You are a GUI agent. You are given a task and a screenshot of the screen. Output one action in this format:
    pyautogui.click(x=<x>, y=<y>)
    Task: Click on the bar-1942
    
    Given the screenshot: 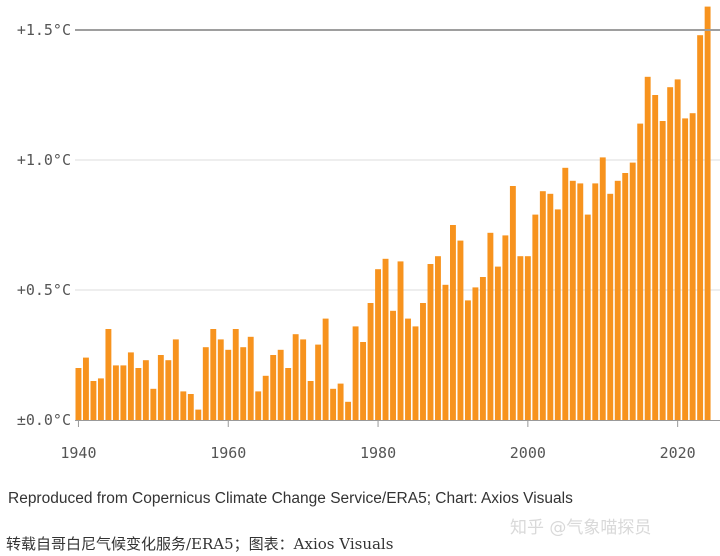 What is the action you would take?
    pyautogui.click(x=93, y=400)
    